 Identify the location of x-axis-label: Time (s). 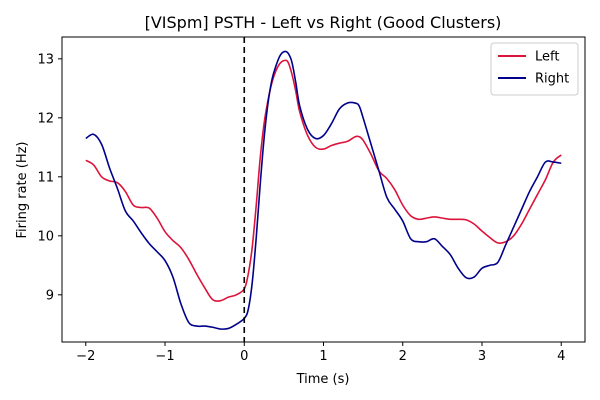
(323, 379).